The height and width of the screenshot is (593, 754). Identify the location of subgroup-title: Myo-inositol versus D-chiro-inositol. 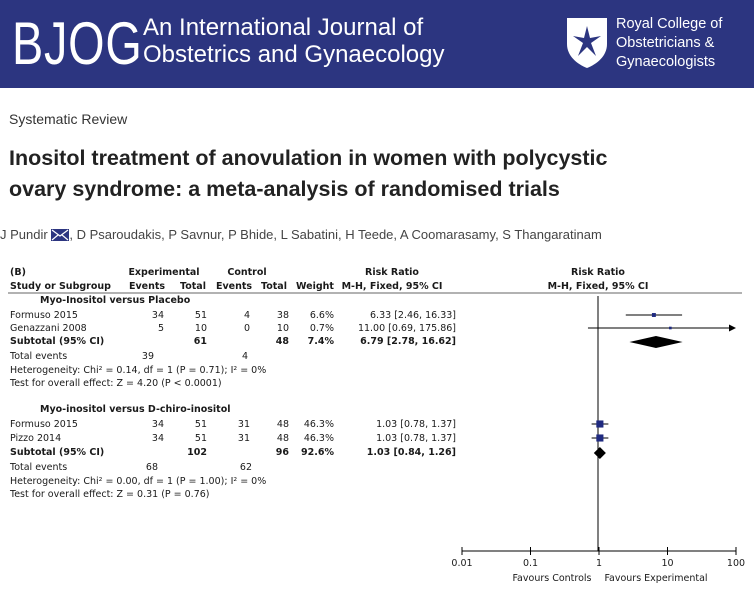
(135, 409).